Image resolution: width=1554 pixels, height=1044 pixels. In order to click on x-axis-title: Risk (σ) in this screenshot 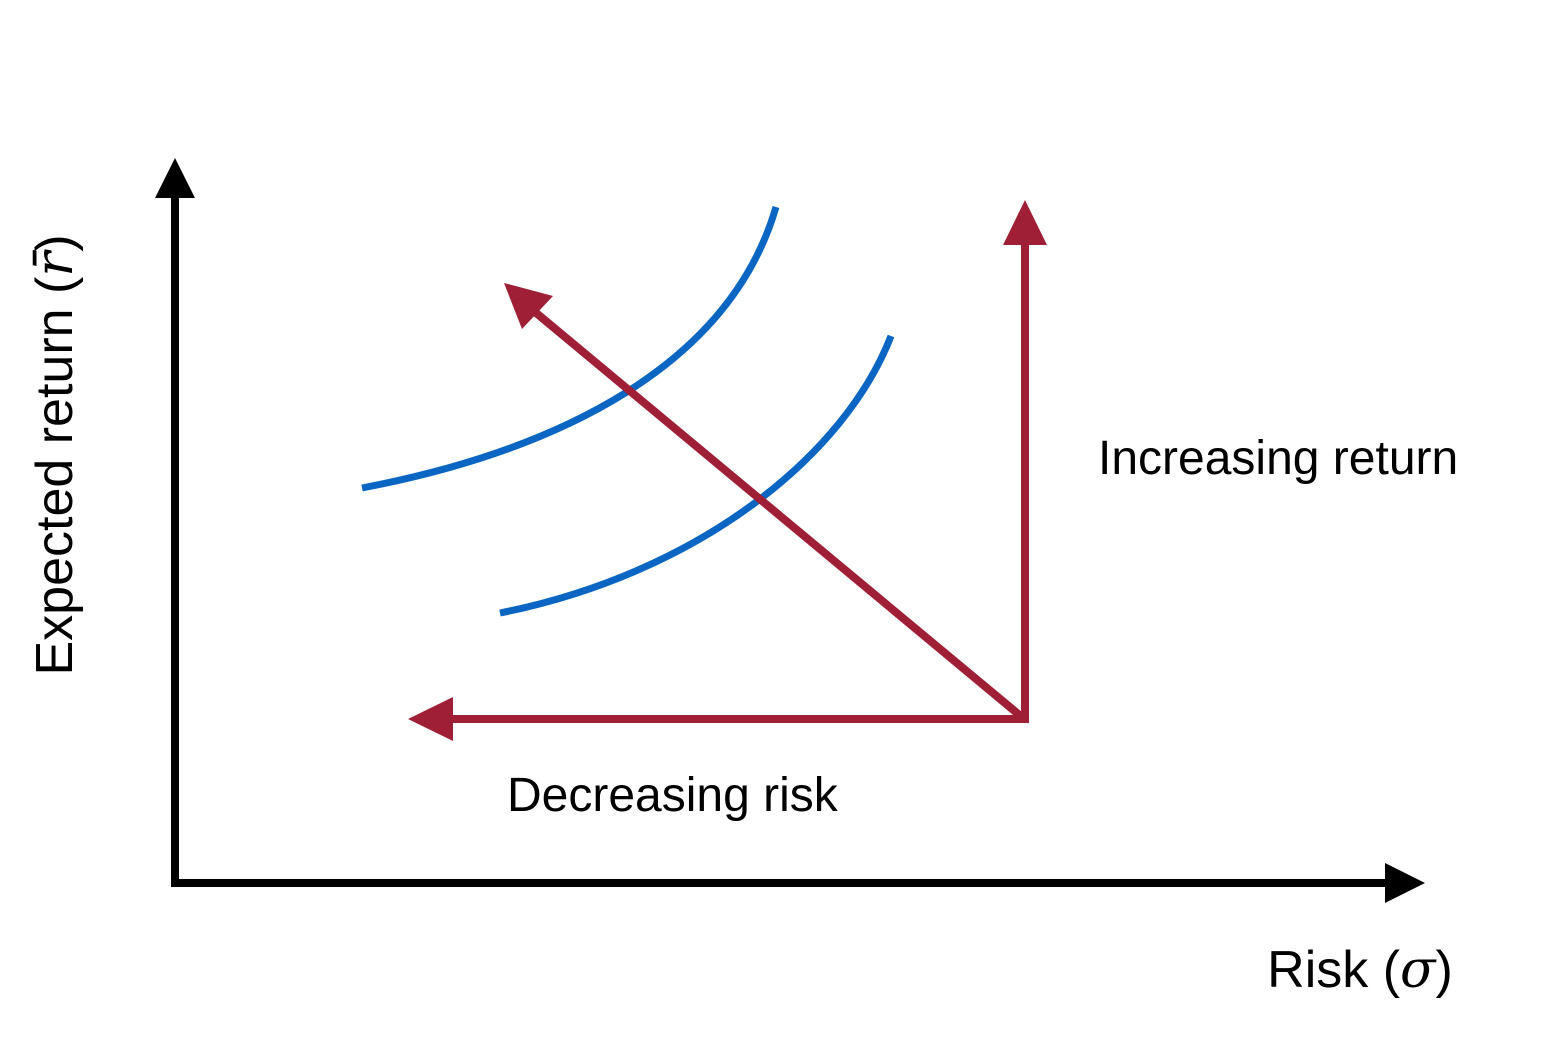, I will do `click(1360, 970)`.